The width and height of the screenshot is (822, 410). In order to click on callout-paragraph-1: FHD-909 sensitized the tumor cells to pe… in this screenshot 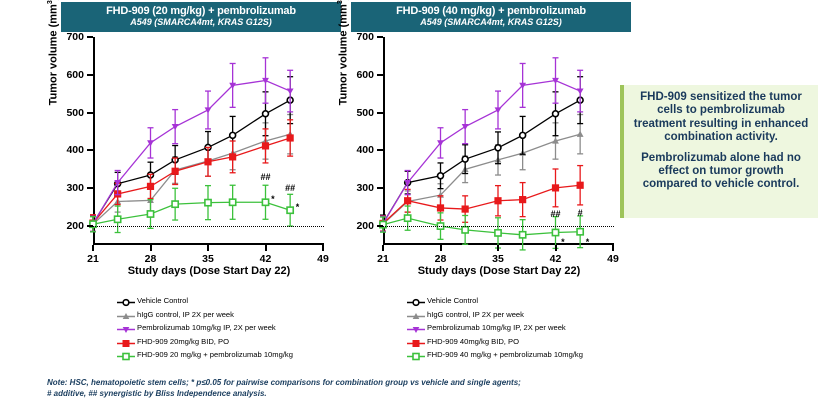, I will do `click(721, 117)`.